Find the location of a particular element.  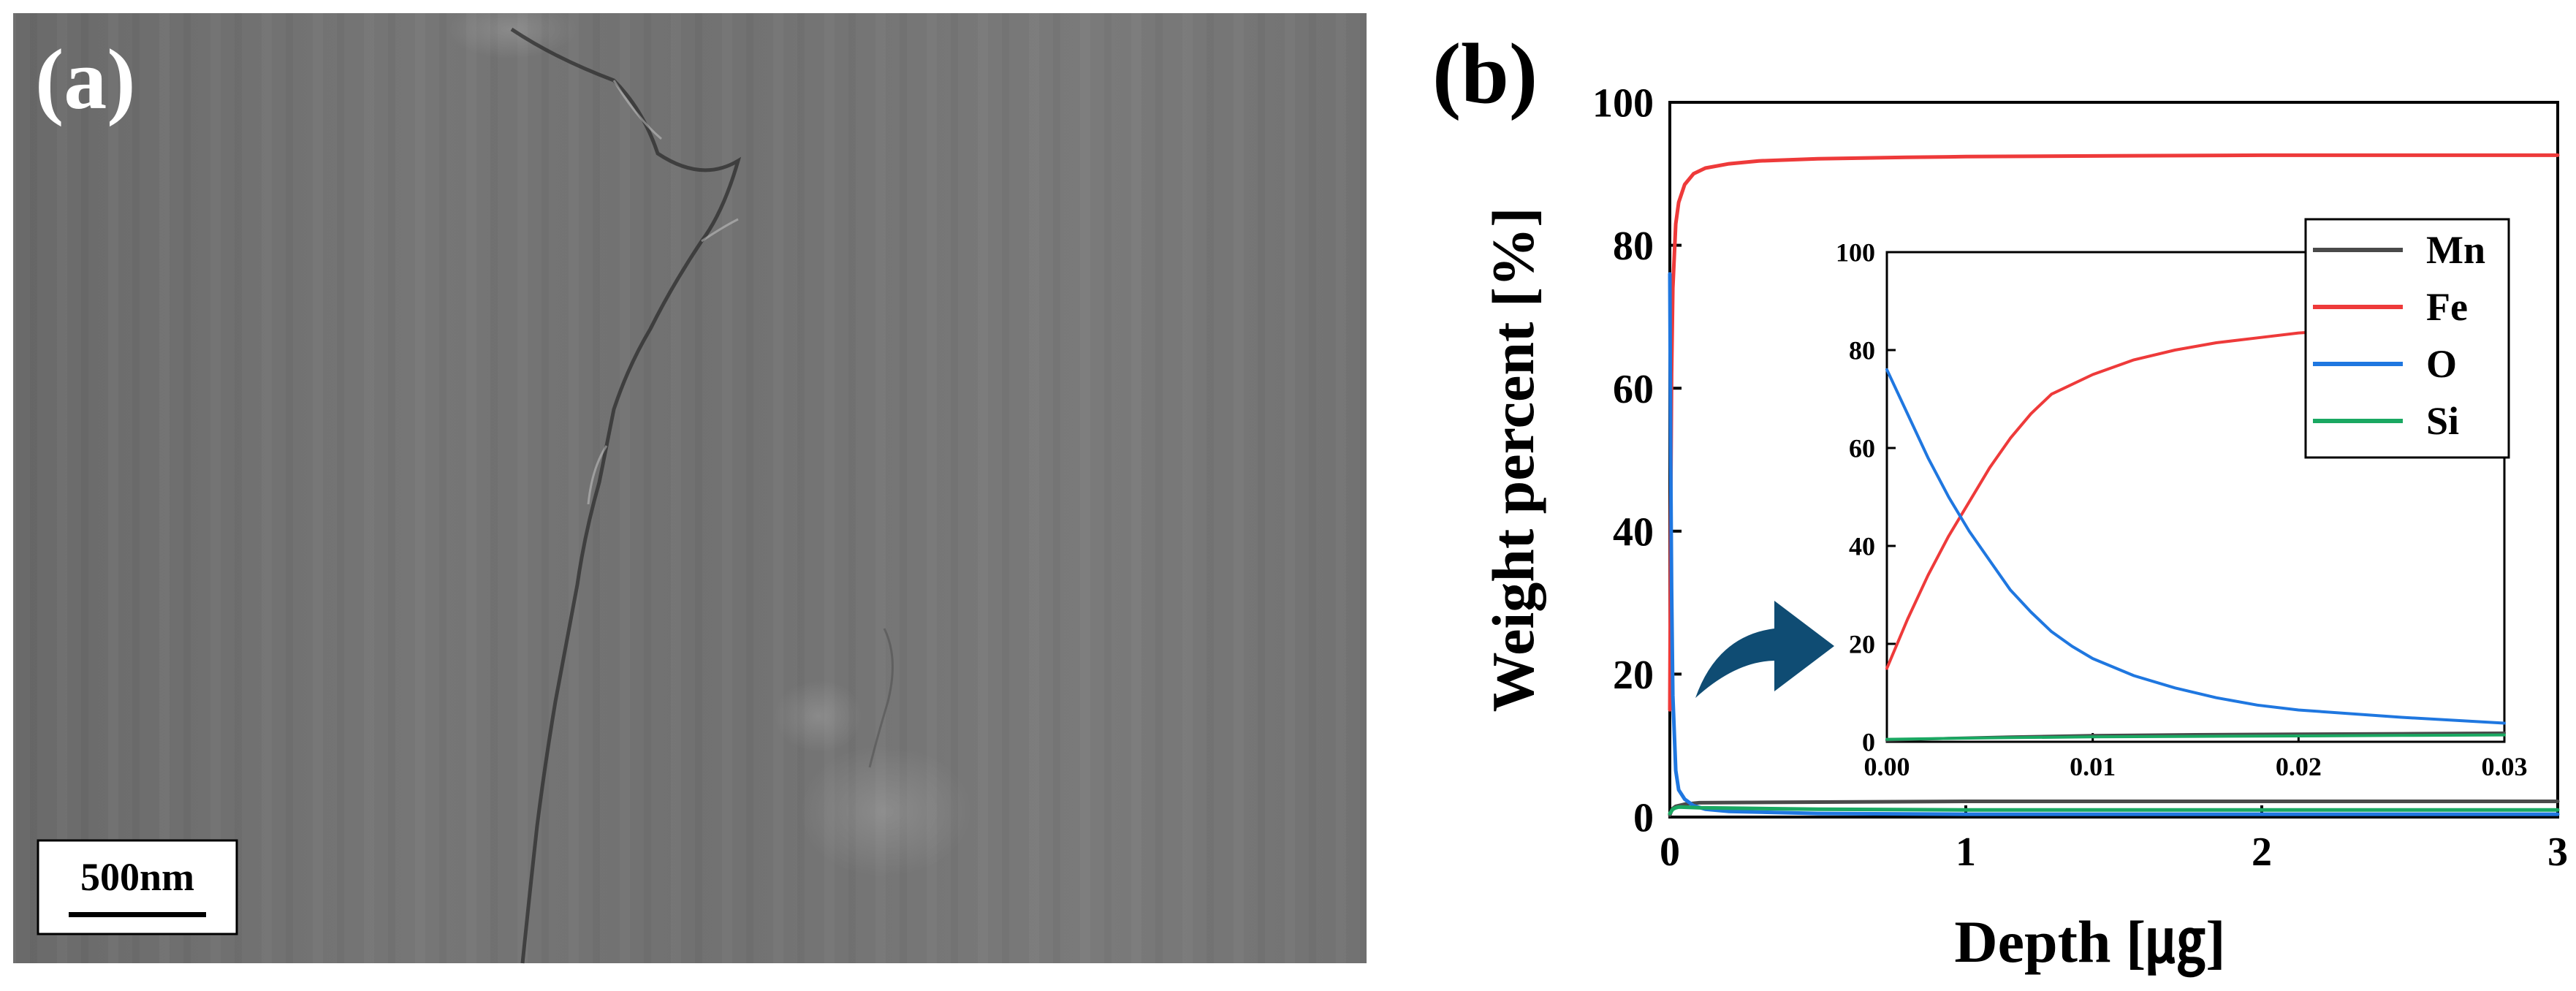

main-x-tick-label: 2 is located at coordinates (2262, 852).